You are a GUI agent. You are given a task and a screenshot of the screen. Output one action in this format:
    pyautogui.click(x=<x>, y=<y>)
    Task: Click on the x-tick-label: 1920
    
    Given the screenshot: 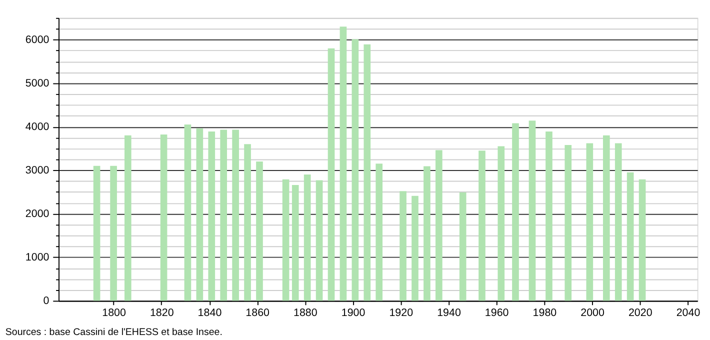 What is the action you would take?
    pyautogui.click(x=401, y=312)
    